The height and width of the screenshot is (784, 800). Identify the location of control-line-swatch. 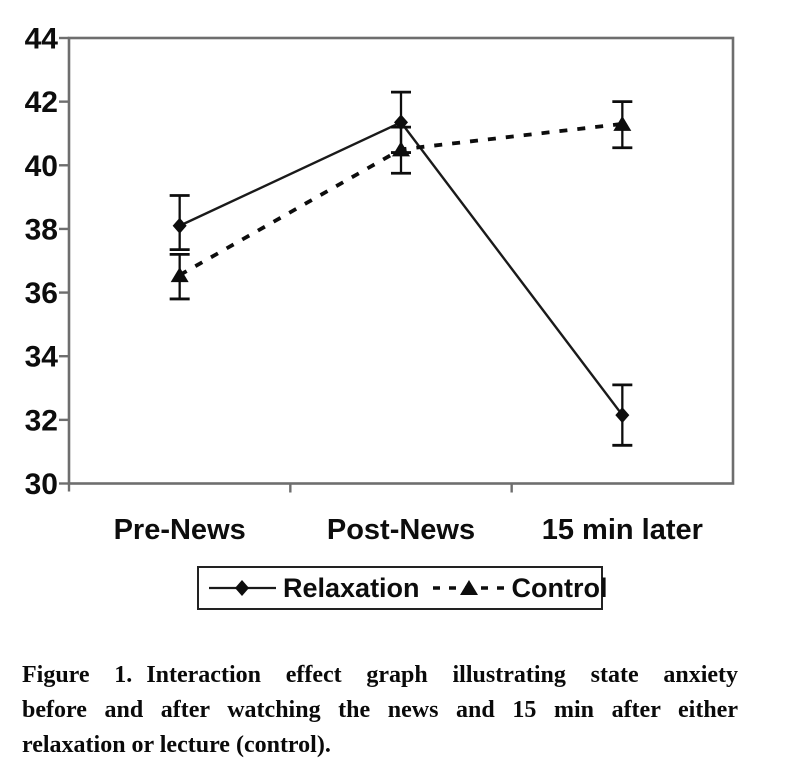
(468, 587).